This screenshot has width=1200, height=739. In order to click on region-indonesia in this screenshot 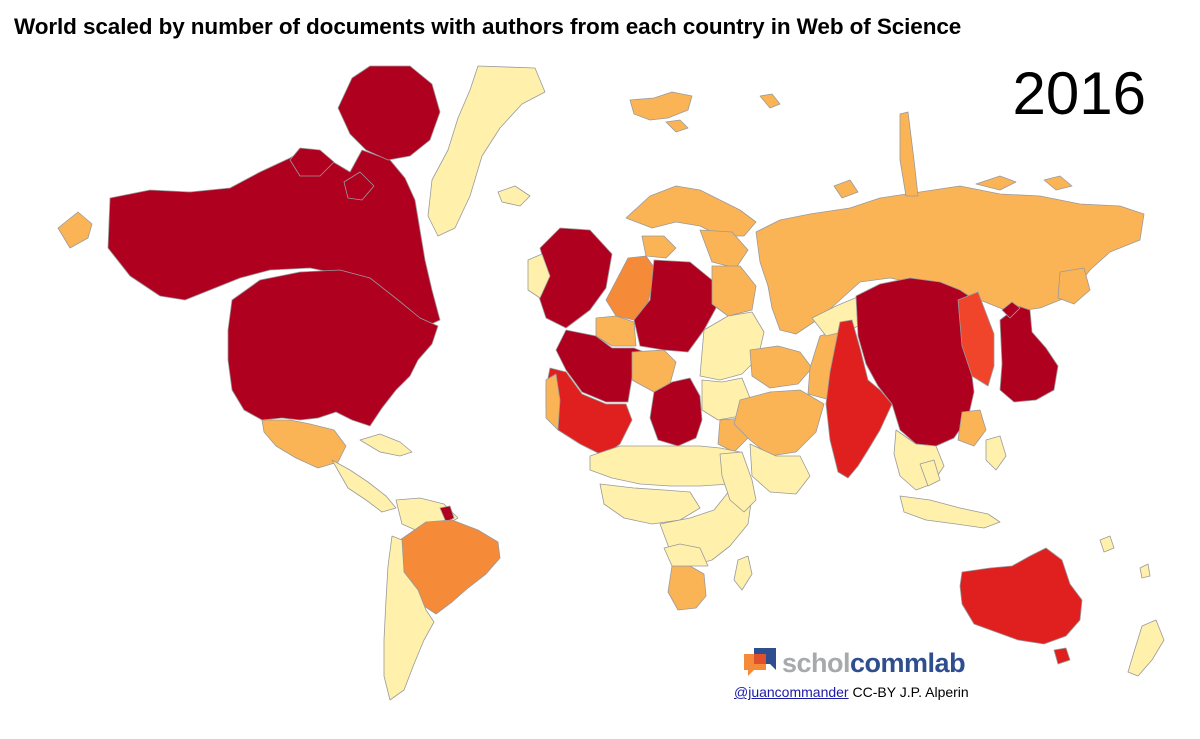, I will do `click(950, 512)`.